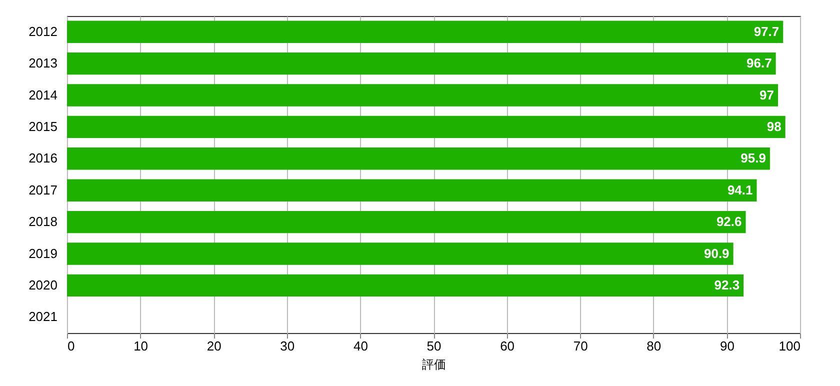  Describe the element at coordinates (767, 31) in the screenshot. I see `data-label: 97.7` at that location.